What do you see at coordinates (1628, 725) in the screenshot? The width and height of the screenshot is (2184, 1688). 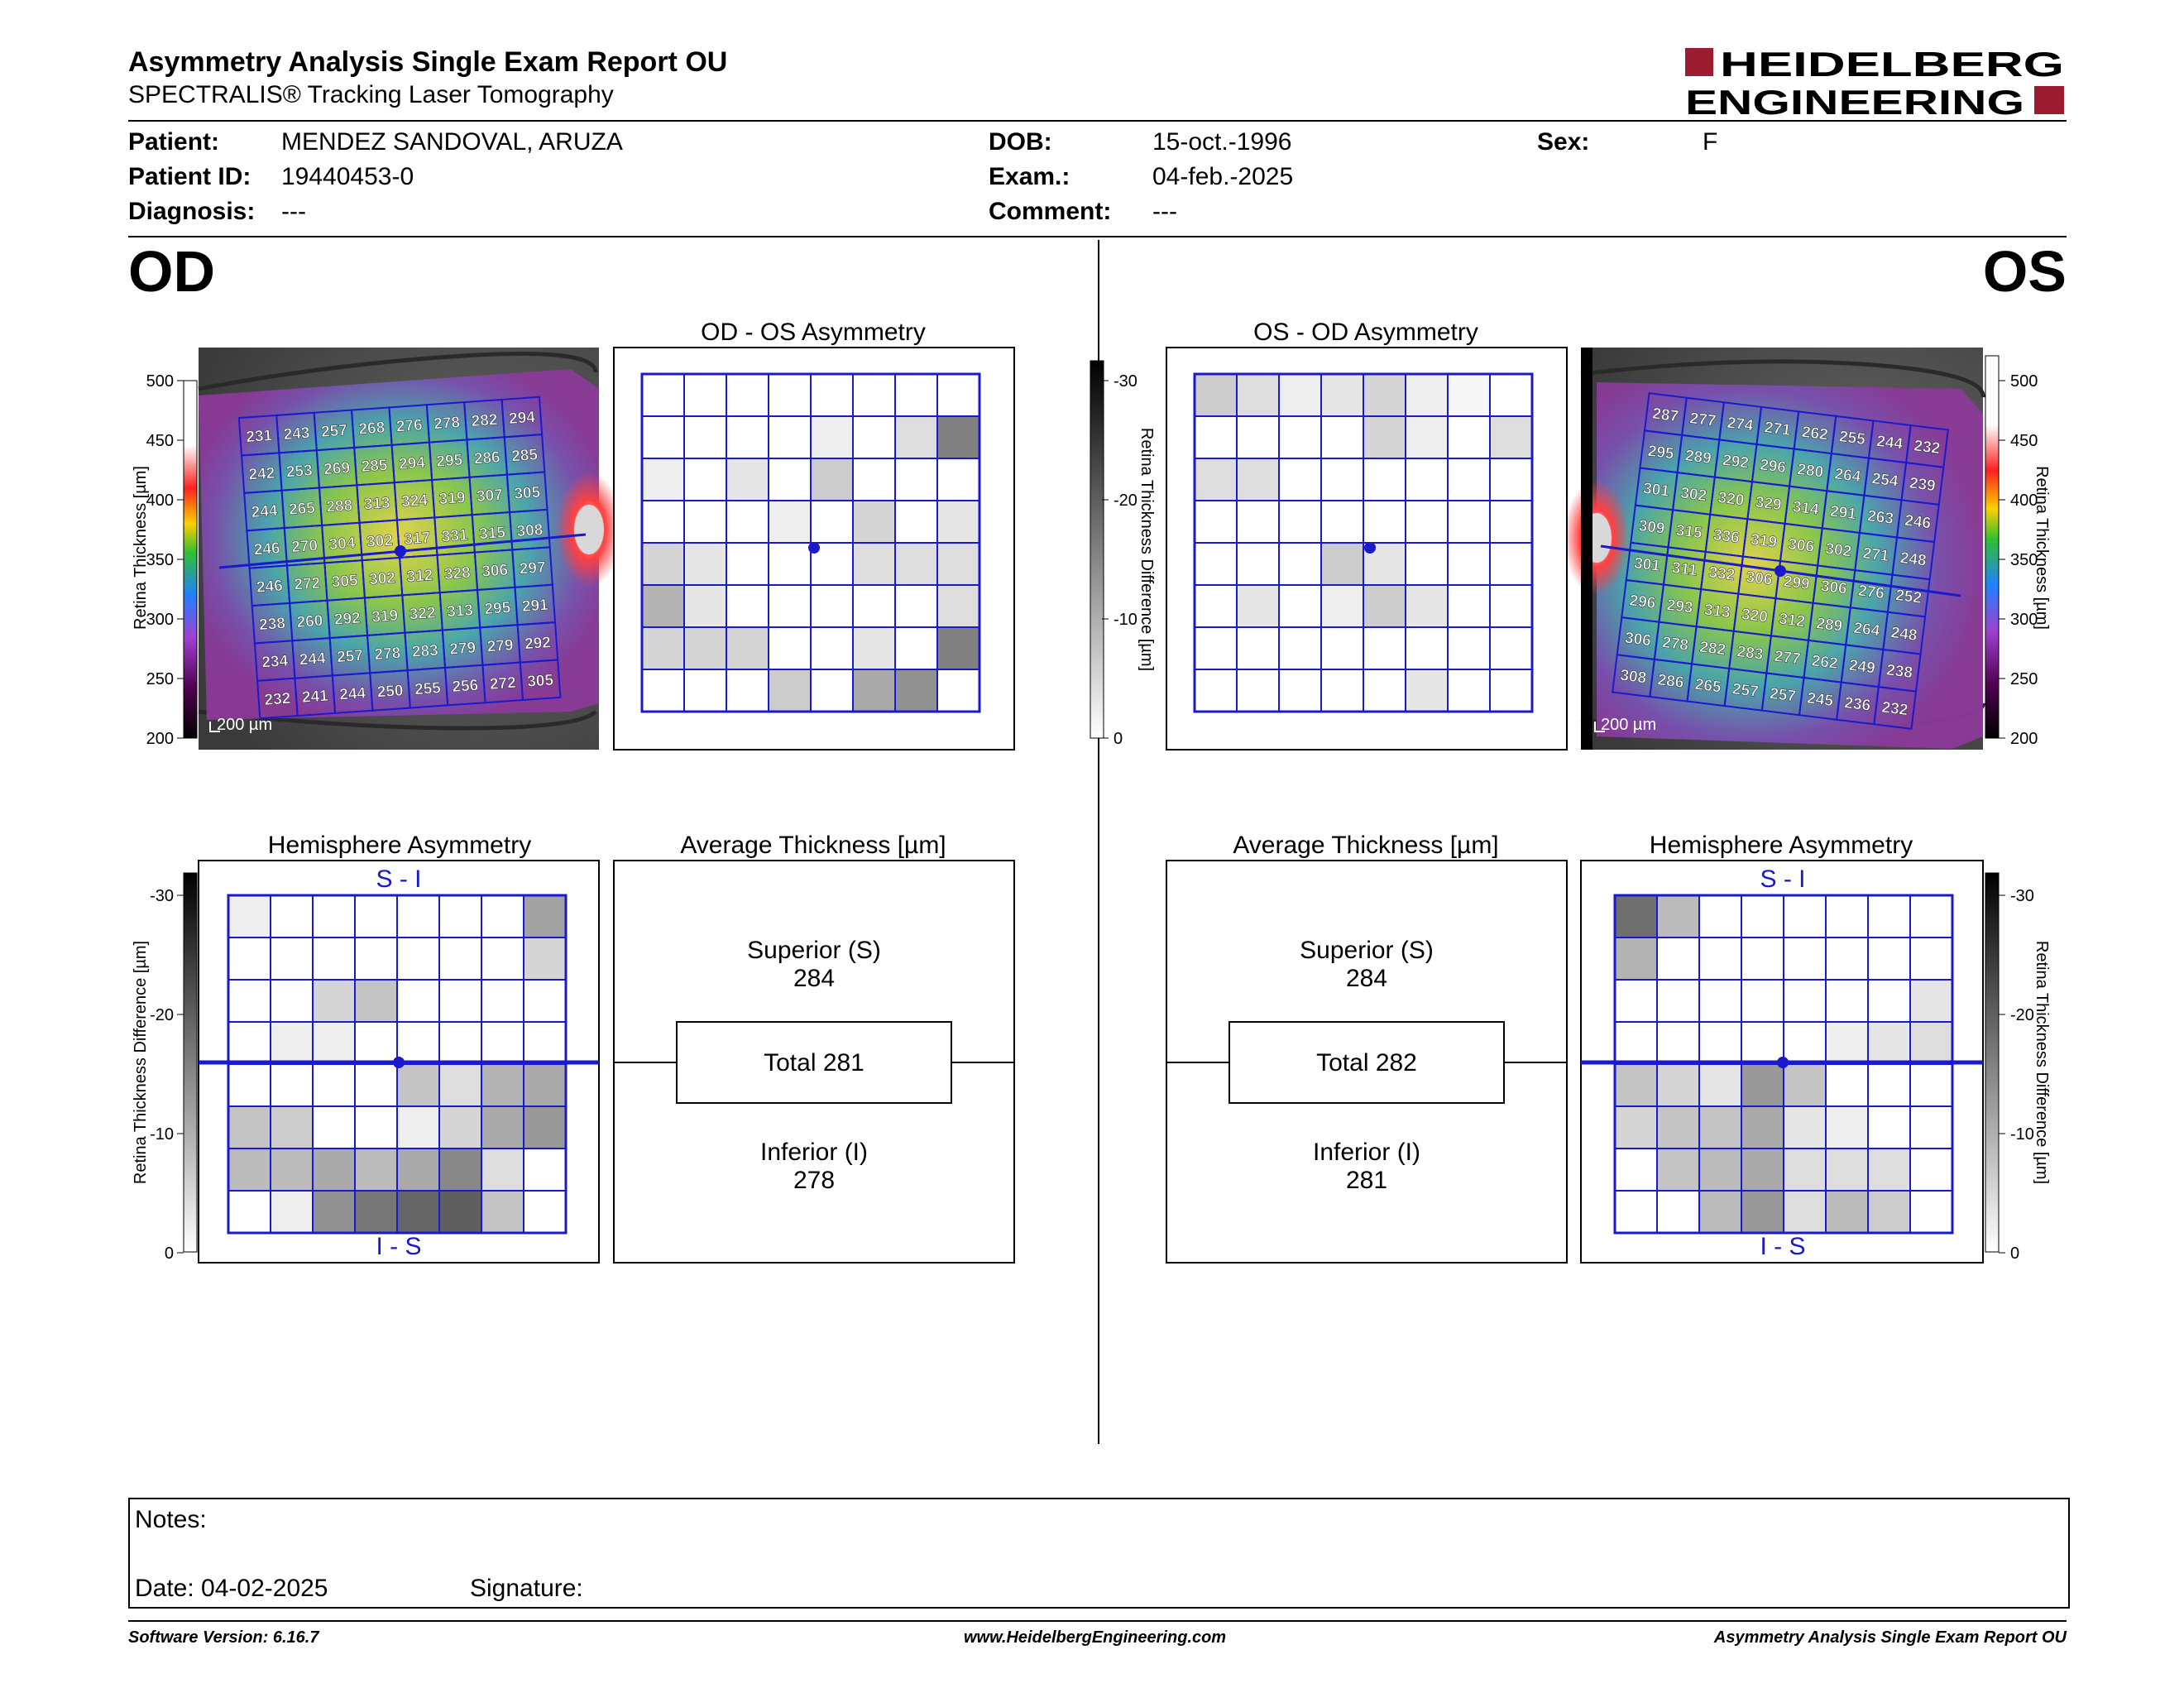 I see `os-scalebar-label: 200 µm` at bounding box center [1628, 725].